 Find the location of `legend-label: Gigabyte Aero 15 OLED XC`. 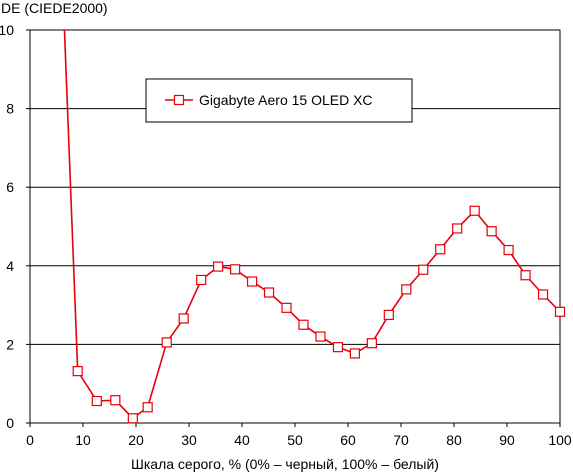

legend-label: Gigabyte Aero 15 OLED XC is located at coordinates (286, 100).